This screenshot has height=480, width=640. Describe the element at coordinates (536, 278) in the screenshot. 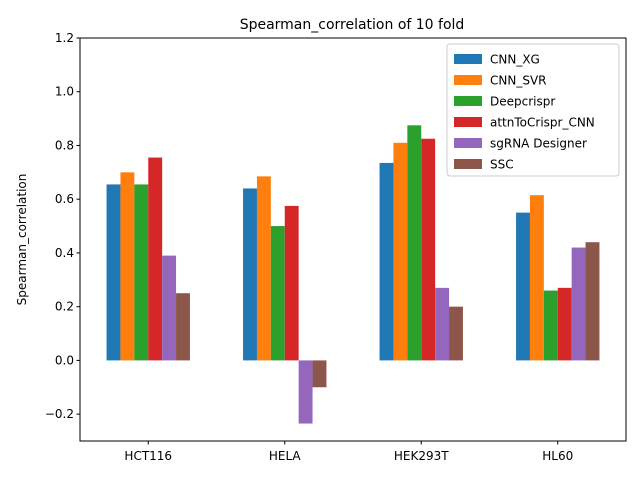

I see `bar-cnn-svr-hl60` at that location.